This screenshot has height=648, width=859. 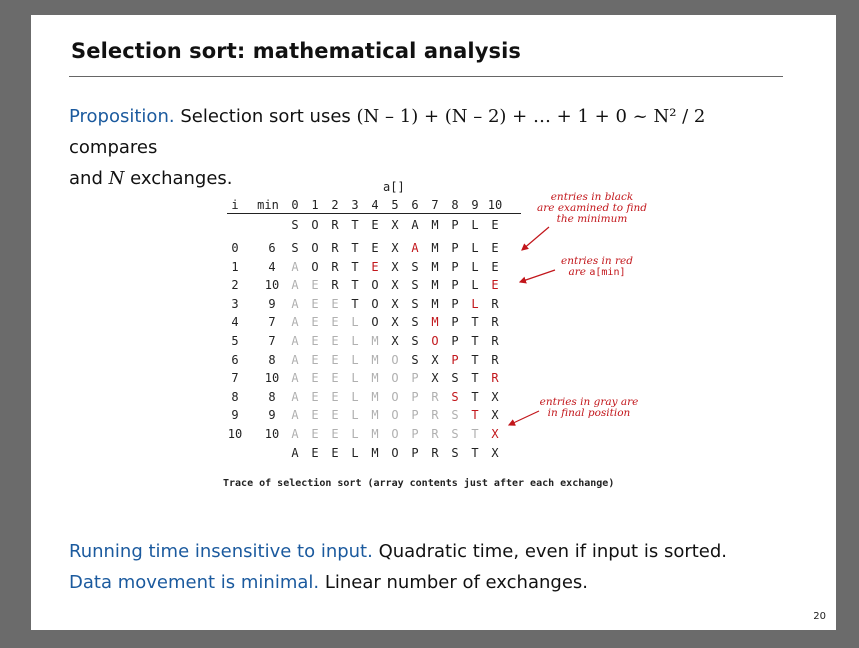 What do you see at coordinates (395, 225) in the screenshot?
I see `initial-cell: X` at bounding box center [395, 225].